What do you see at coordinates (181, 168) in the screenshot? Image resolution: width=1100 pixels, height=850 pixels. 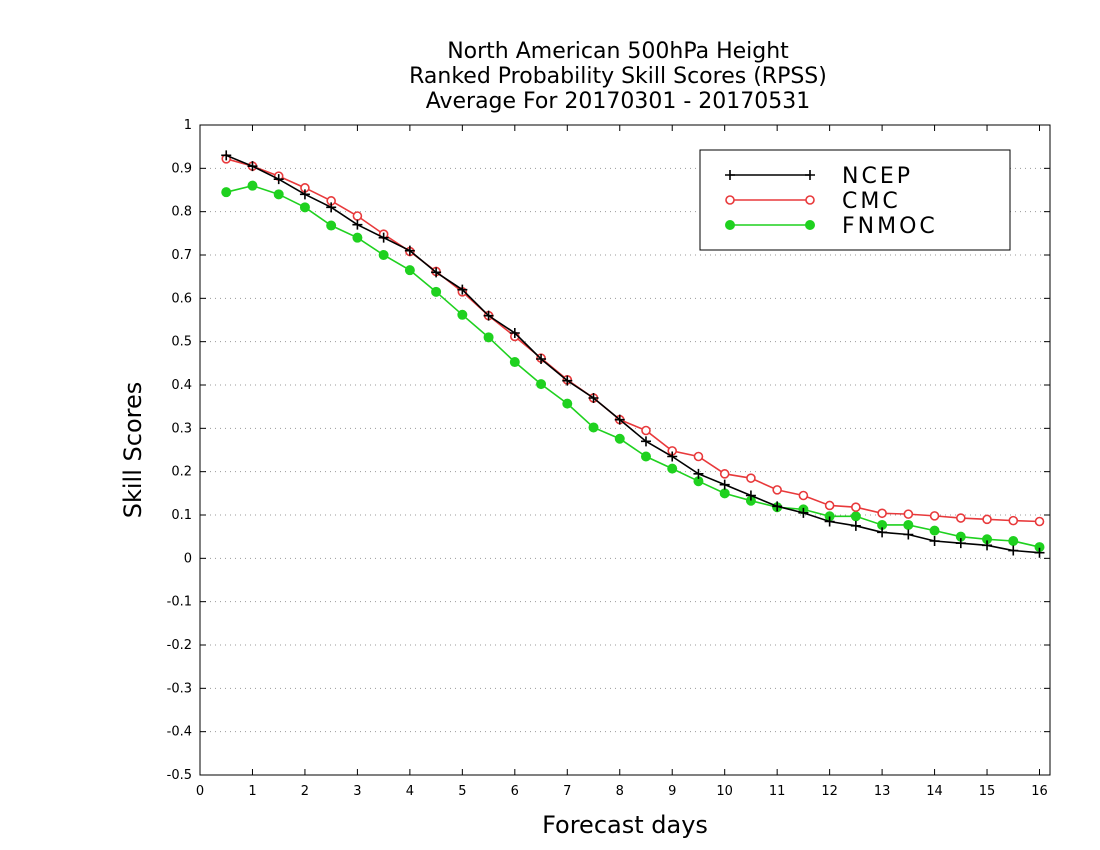 I see `y-tick-label: 0.9` at bounding box center [181, 168].